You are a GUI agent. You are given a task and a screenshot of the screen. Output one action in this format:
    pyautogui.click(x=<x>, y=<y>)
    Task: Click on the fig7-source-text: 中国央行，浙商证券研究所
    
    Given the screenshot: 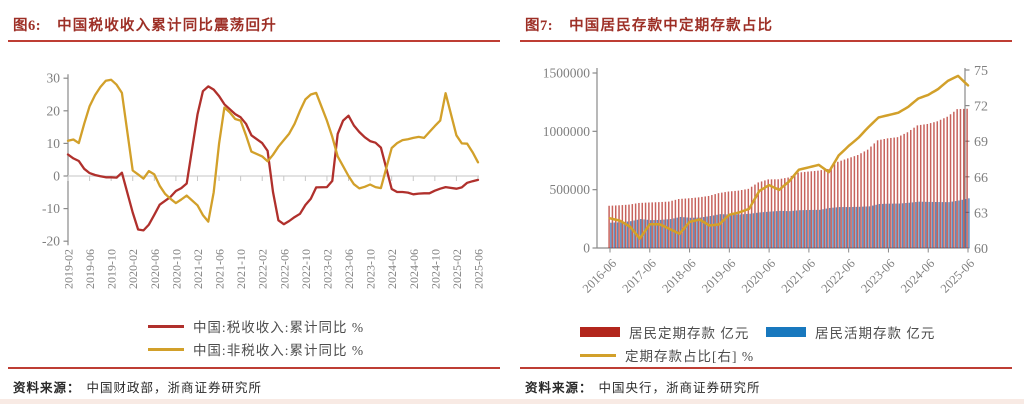 What is the action you would take?
    pyautogui.click(x=679, y=388)
    